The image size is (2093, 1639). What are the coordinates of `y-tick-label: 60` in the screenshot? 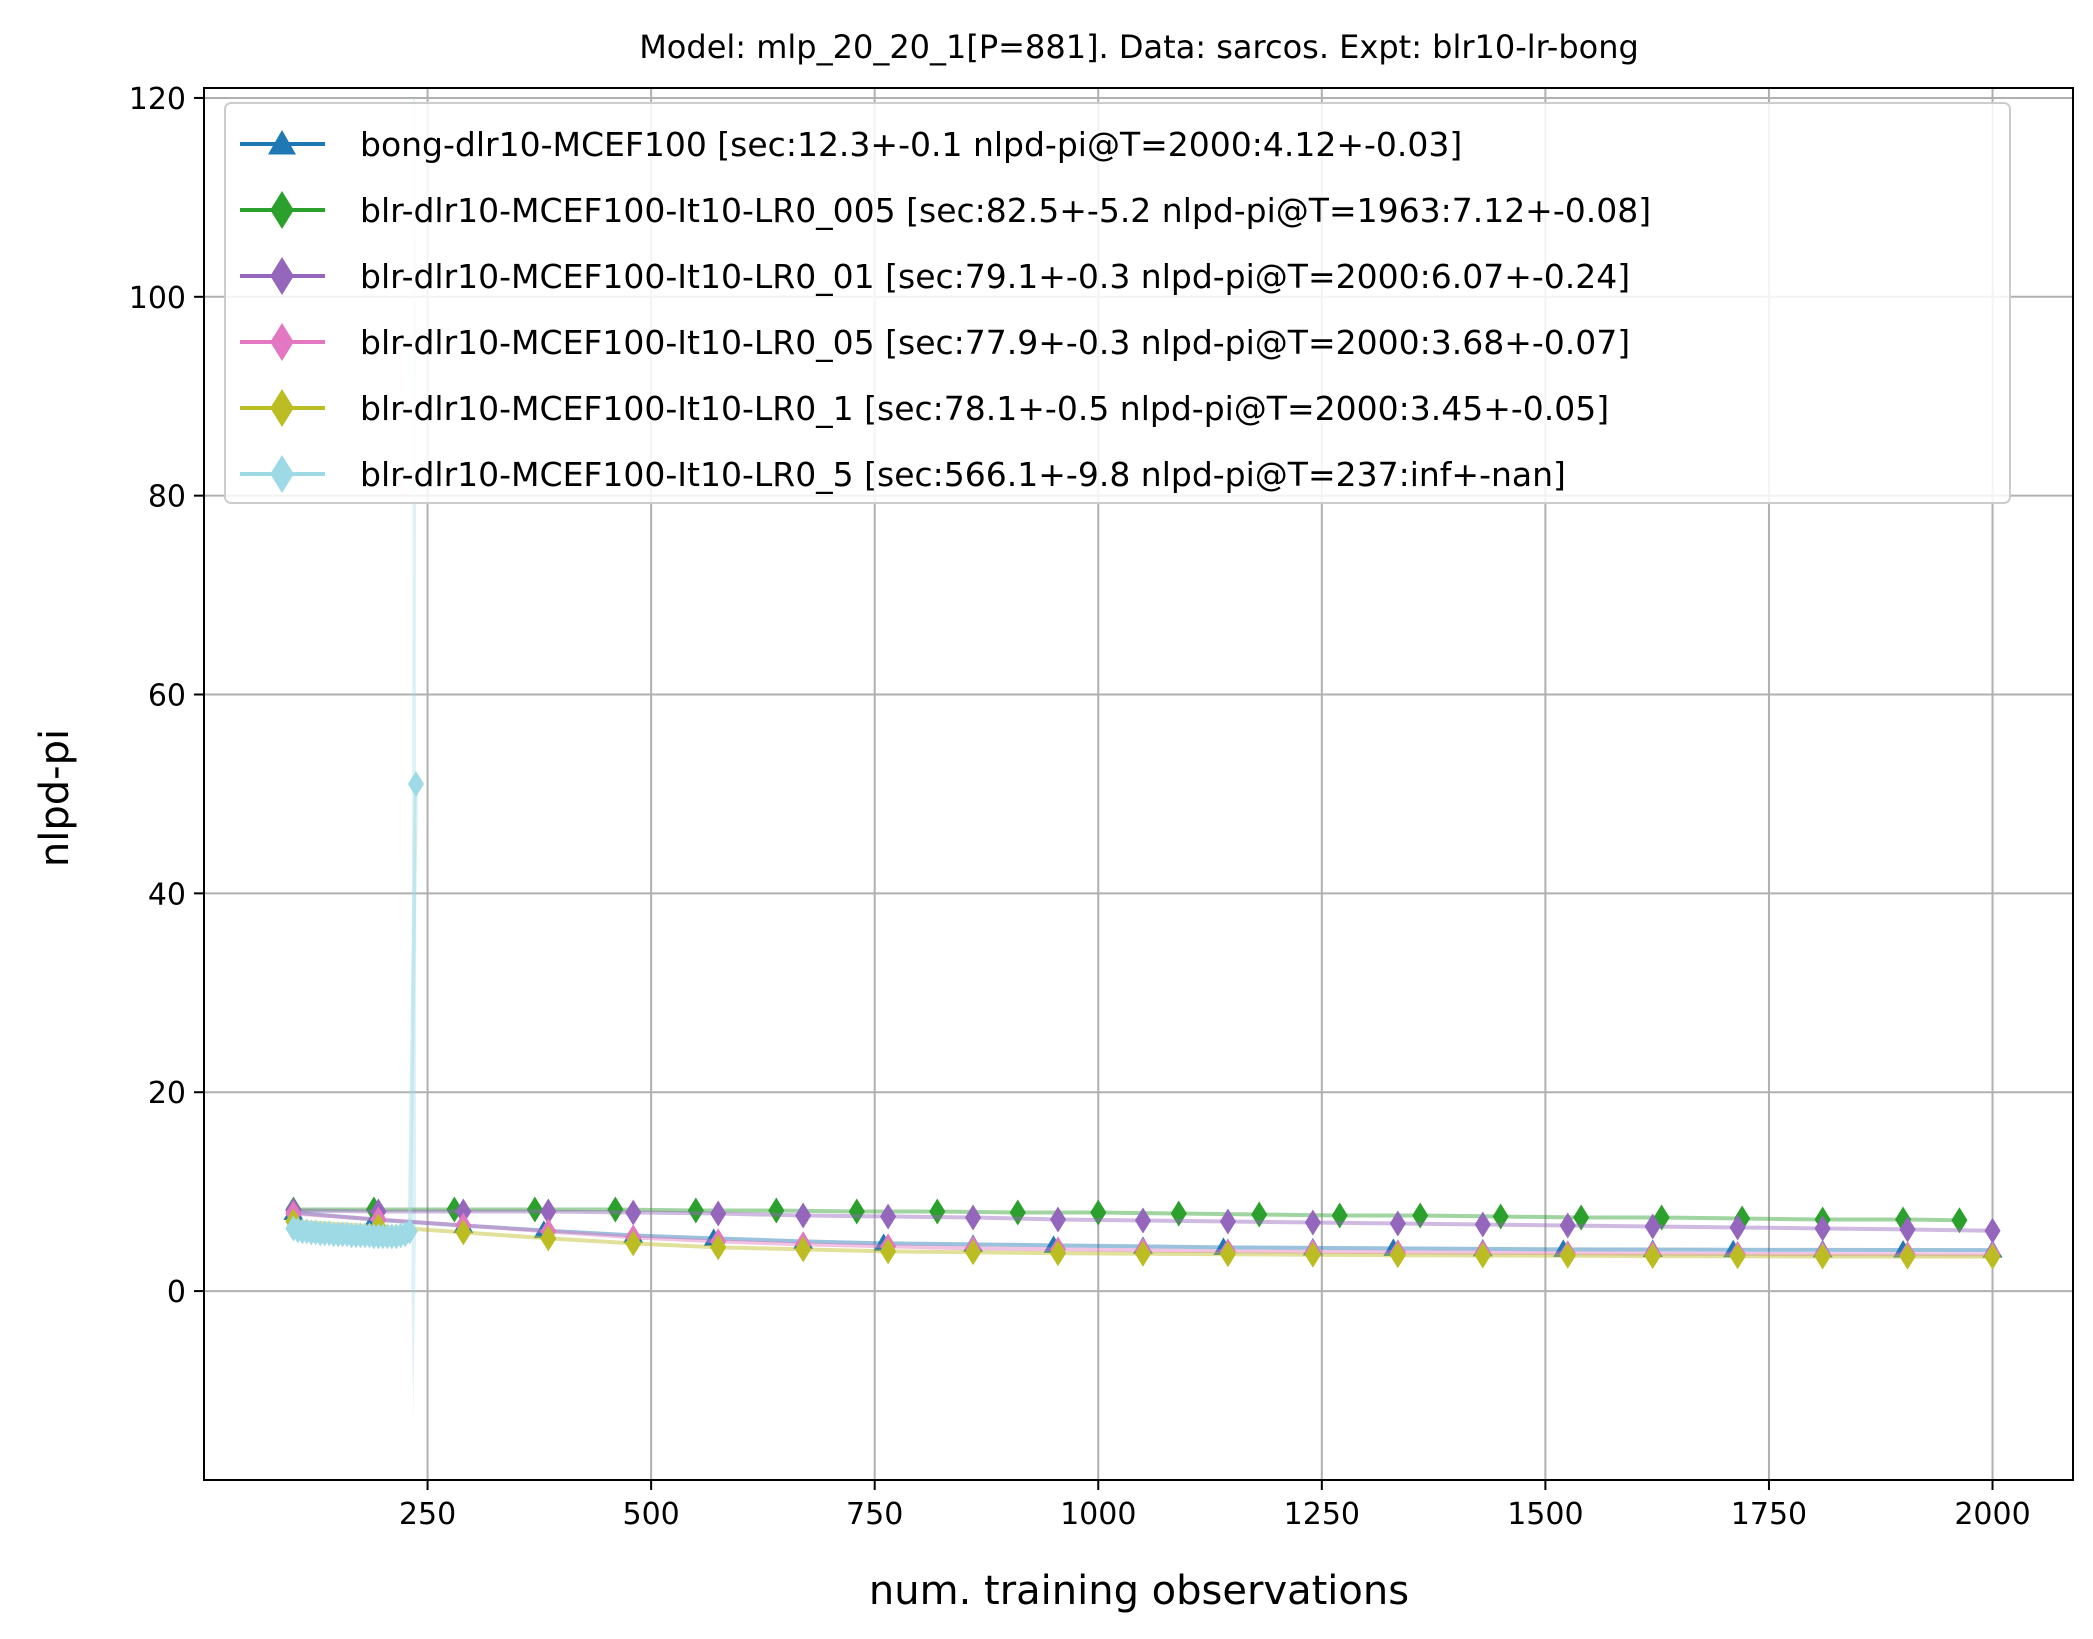 It's located at (167, 696).